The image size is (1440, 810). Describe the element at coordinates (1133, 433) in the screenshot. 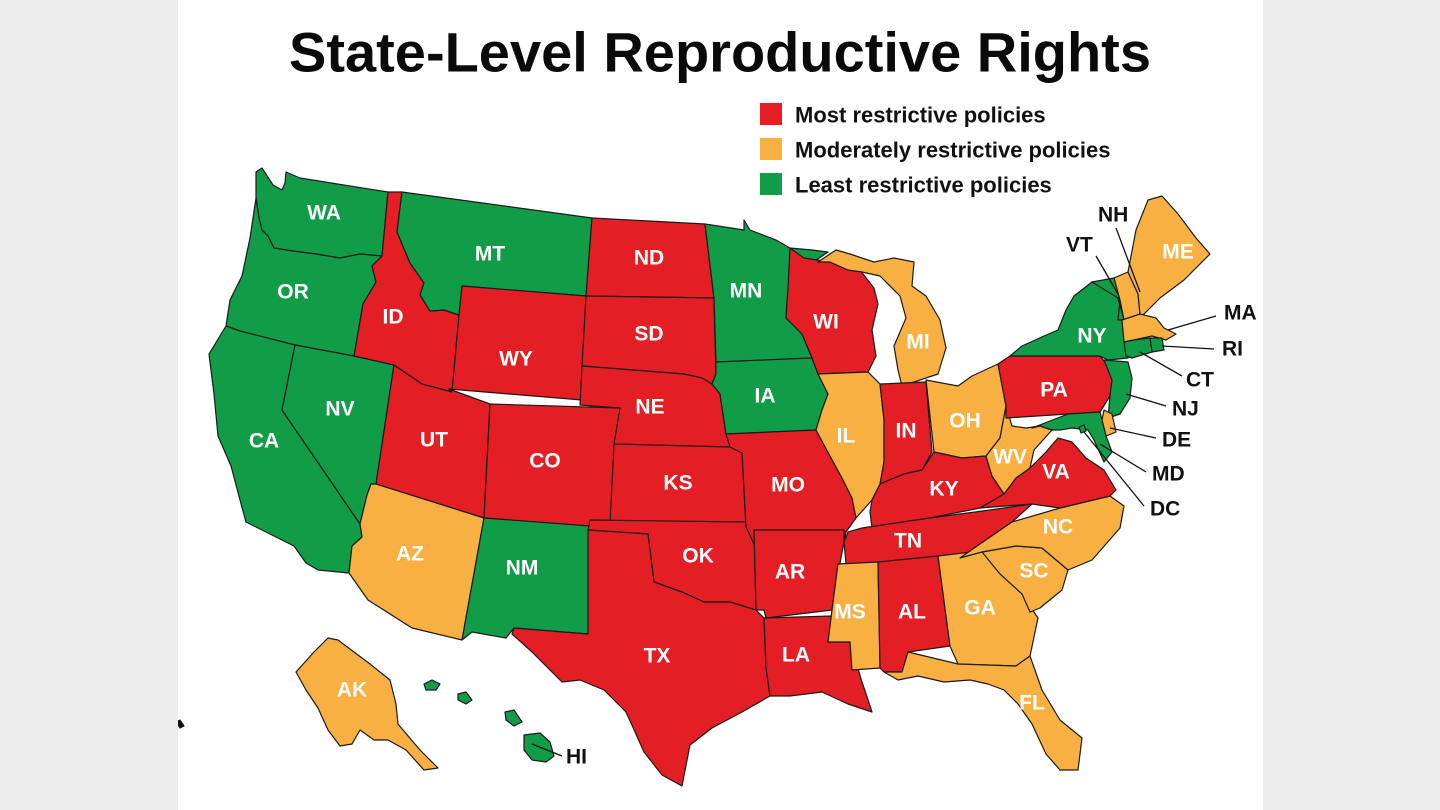

I see `leader-line-de` at that location.